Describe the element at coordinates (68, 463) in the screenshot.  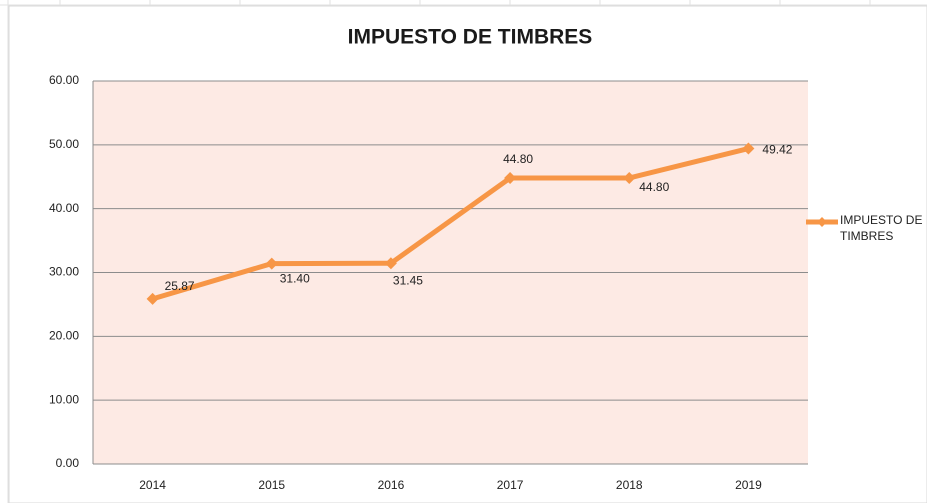
I see `y-tick-label: 0.00` at that location.